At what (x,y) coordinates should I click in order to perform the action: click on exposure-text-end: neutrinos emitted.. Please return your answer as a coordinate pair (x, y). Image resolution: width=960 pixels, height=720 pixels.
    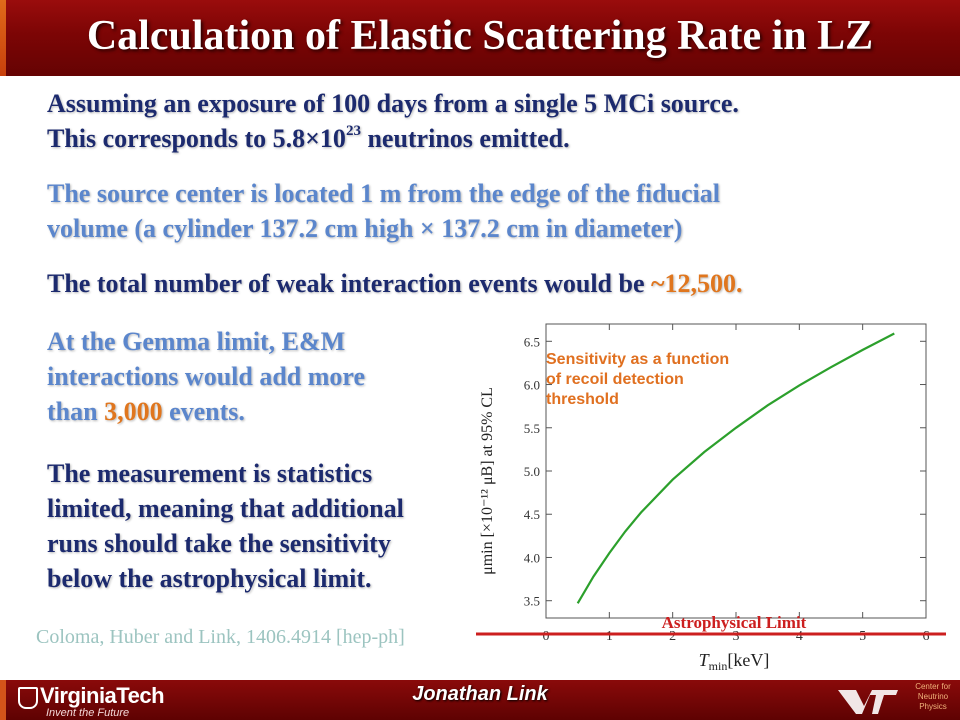
    Looking at the image, I should click on (465, 138).